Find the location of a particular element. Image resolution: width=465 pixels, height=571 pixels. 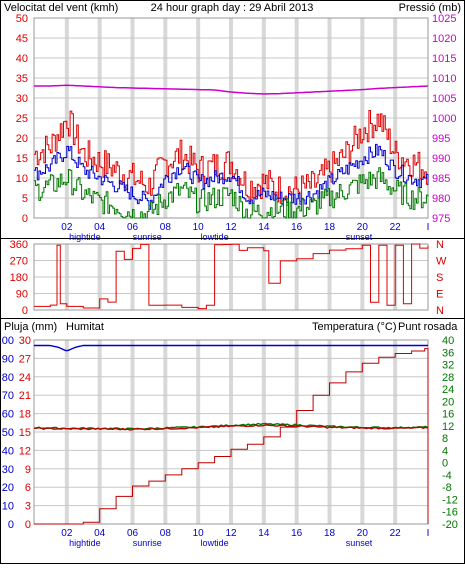

humidity-tick: 20 is located at coordinates (8, 488).